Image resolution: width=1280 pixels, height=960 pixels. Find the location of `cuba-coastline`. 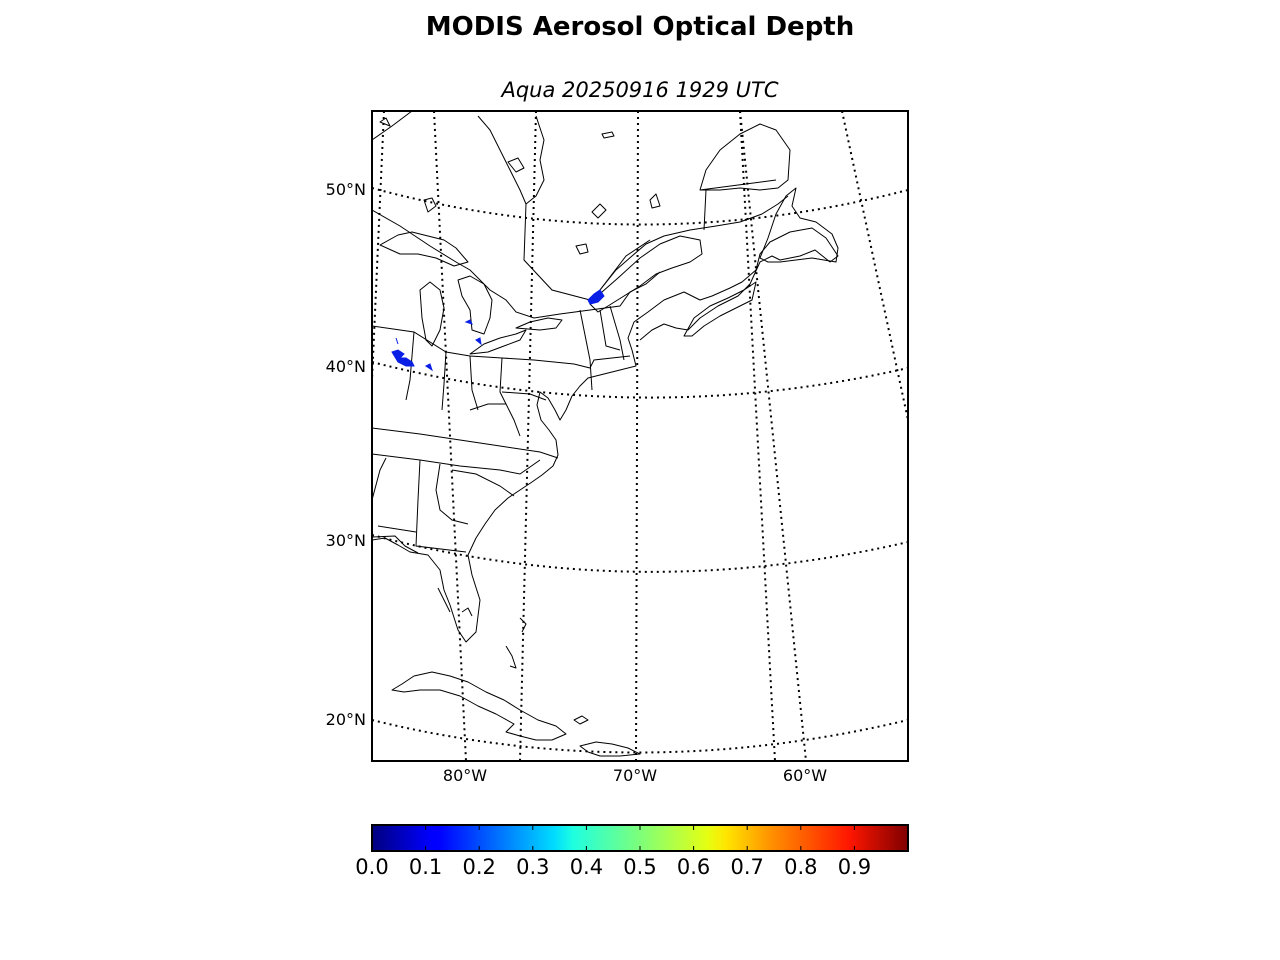

cuba-coastline is located at coordinates (479, 706).